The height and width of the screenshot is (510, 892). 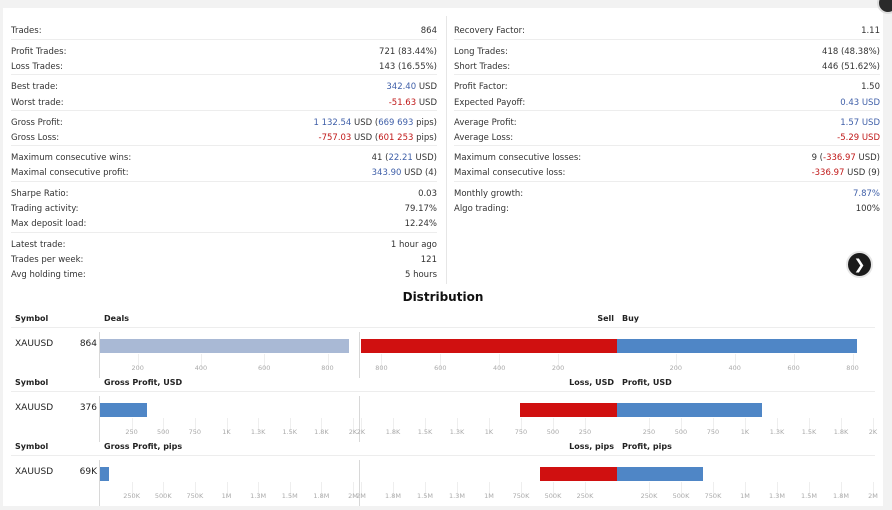 I want to click on stat-label: Algo trading:, so click(x=481, y=209).